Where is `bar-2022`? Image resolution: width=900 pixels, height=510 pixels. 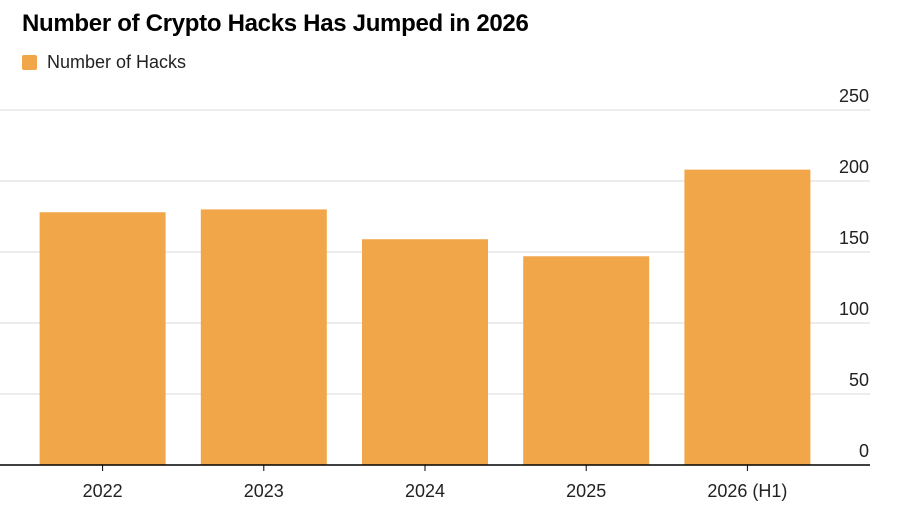
bar-2022 is located at coordinates (102, 338).